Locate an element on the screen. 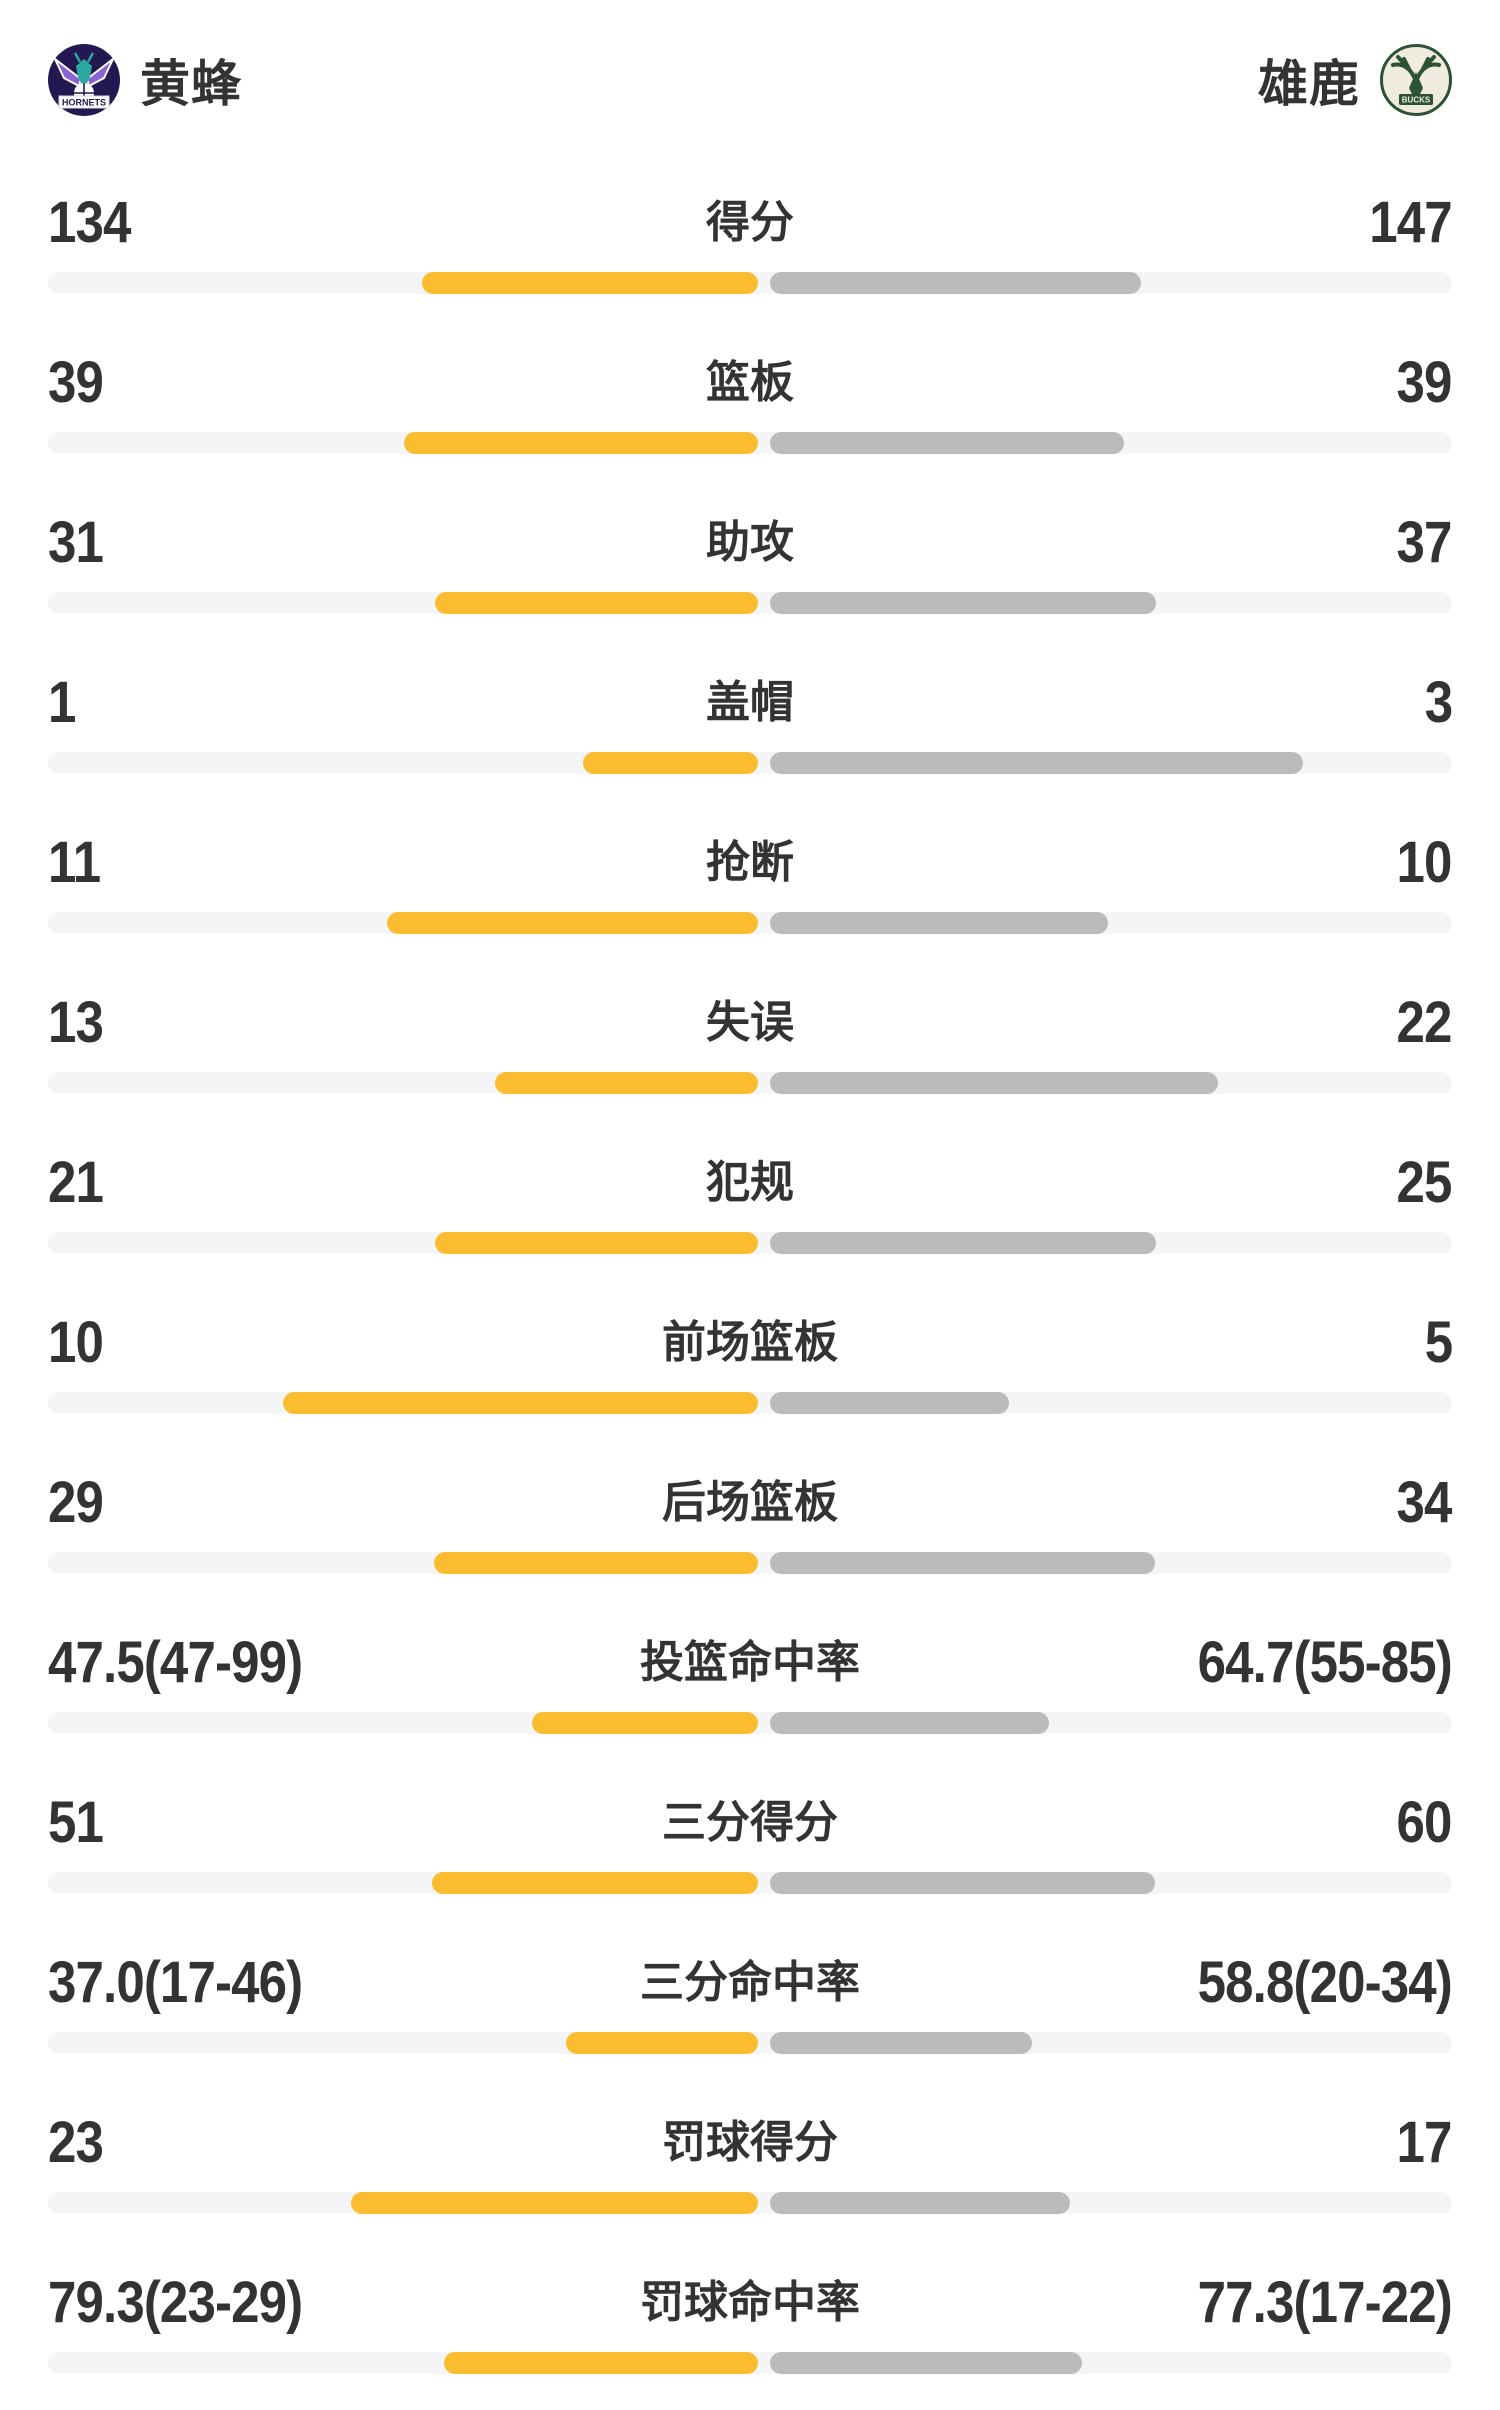  stat-label: 三分得分 is located at coordinates (750, 1822).